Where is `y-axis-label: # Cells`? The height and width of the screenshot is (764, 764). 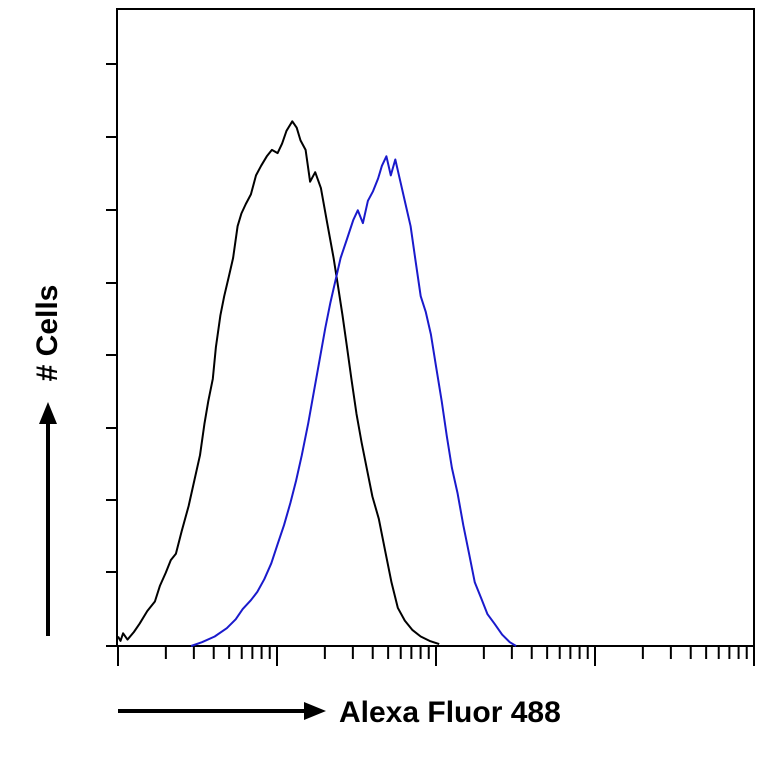 y-axis-label: # Cells is located at coordinates (47, 333).